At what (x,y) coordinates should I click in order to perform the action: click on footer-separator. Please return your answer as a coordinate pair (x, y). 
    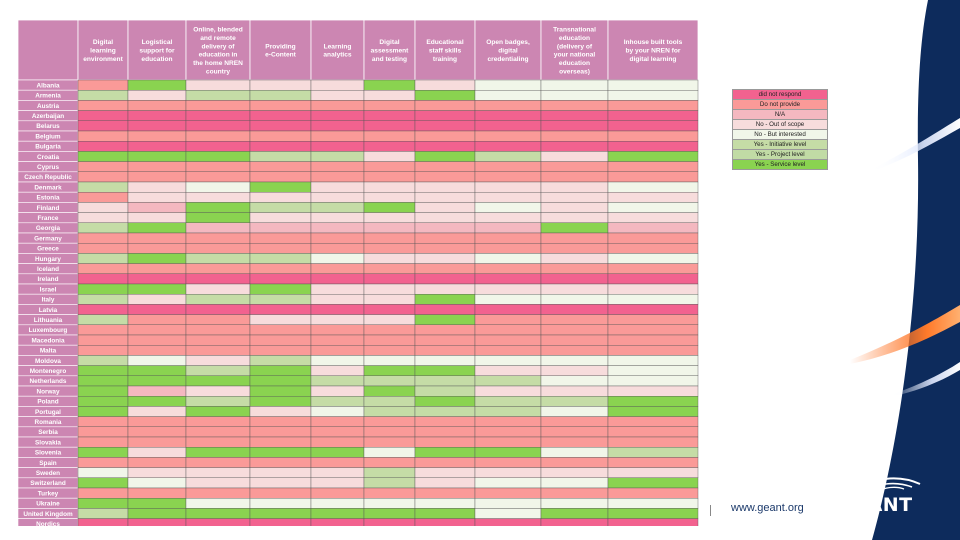
    Looking at the image, I should click on (710, 510).